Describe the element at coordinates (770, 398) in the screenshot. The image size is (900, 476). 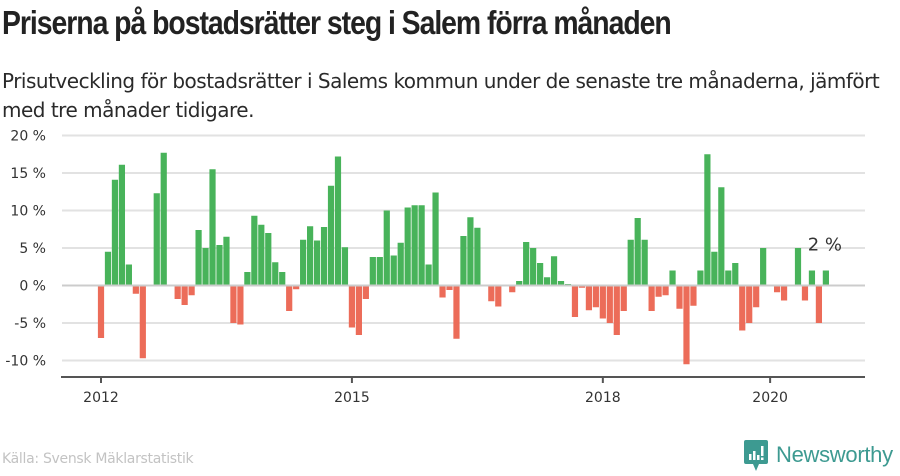
I see `x-tick-label: 2020` at that location.